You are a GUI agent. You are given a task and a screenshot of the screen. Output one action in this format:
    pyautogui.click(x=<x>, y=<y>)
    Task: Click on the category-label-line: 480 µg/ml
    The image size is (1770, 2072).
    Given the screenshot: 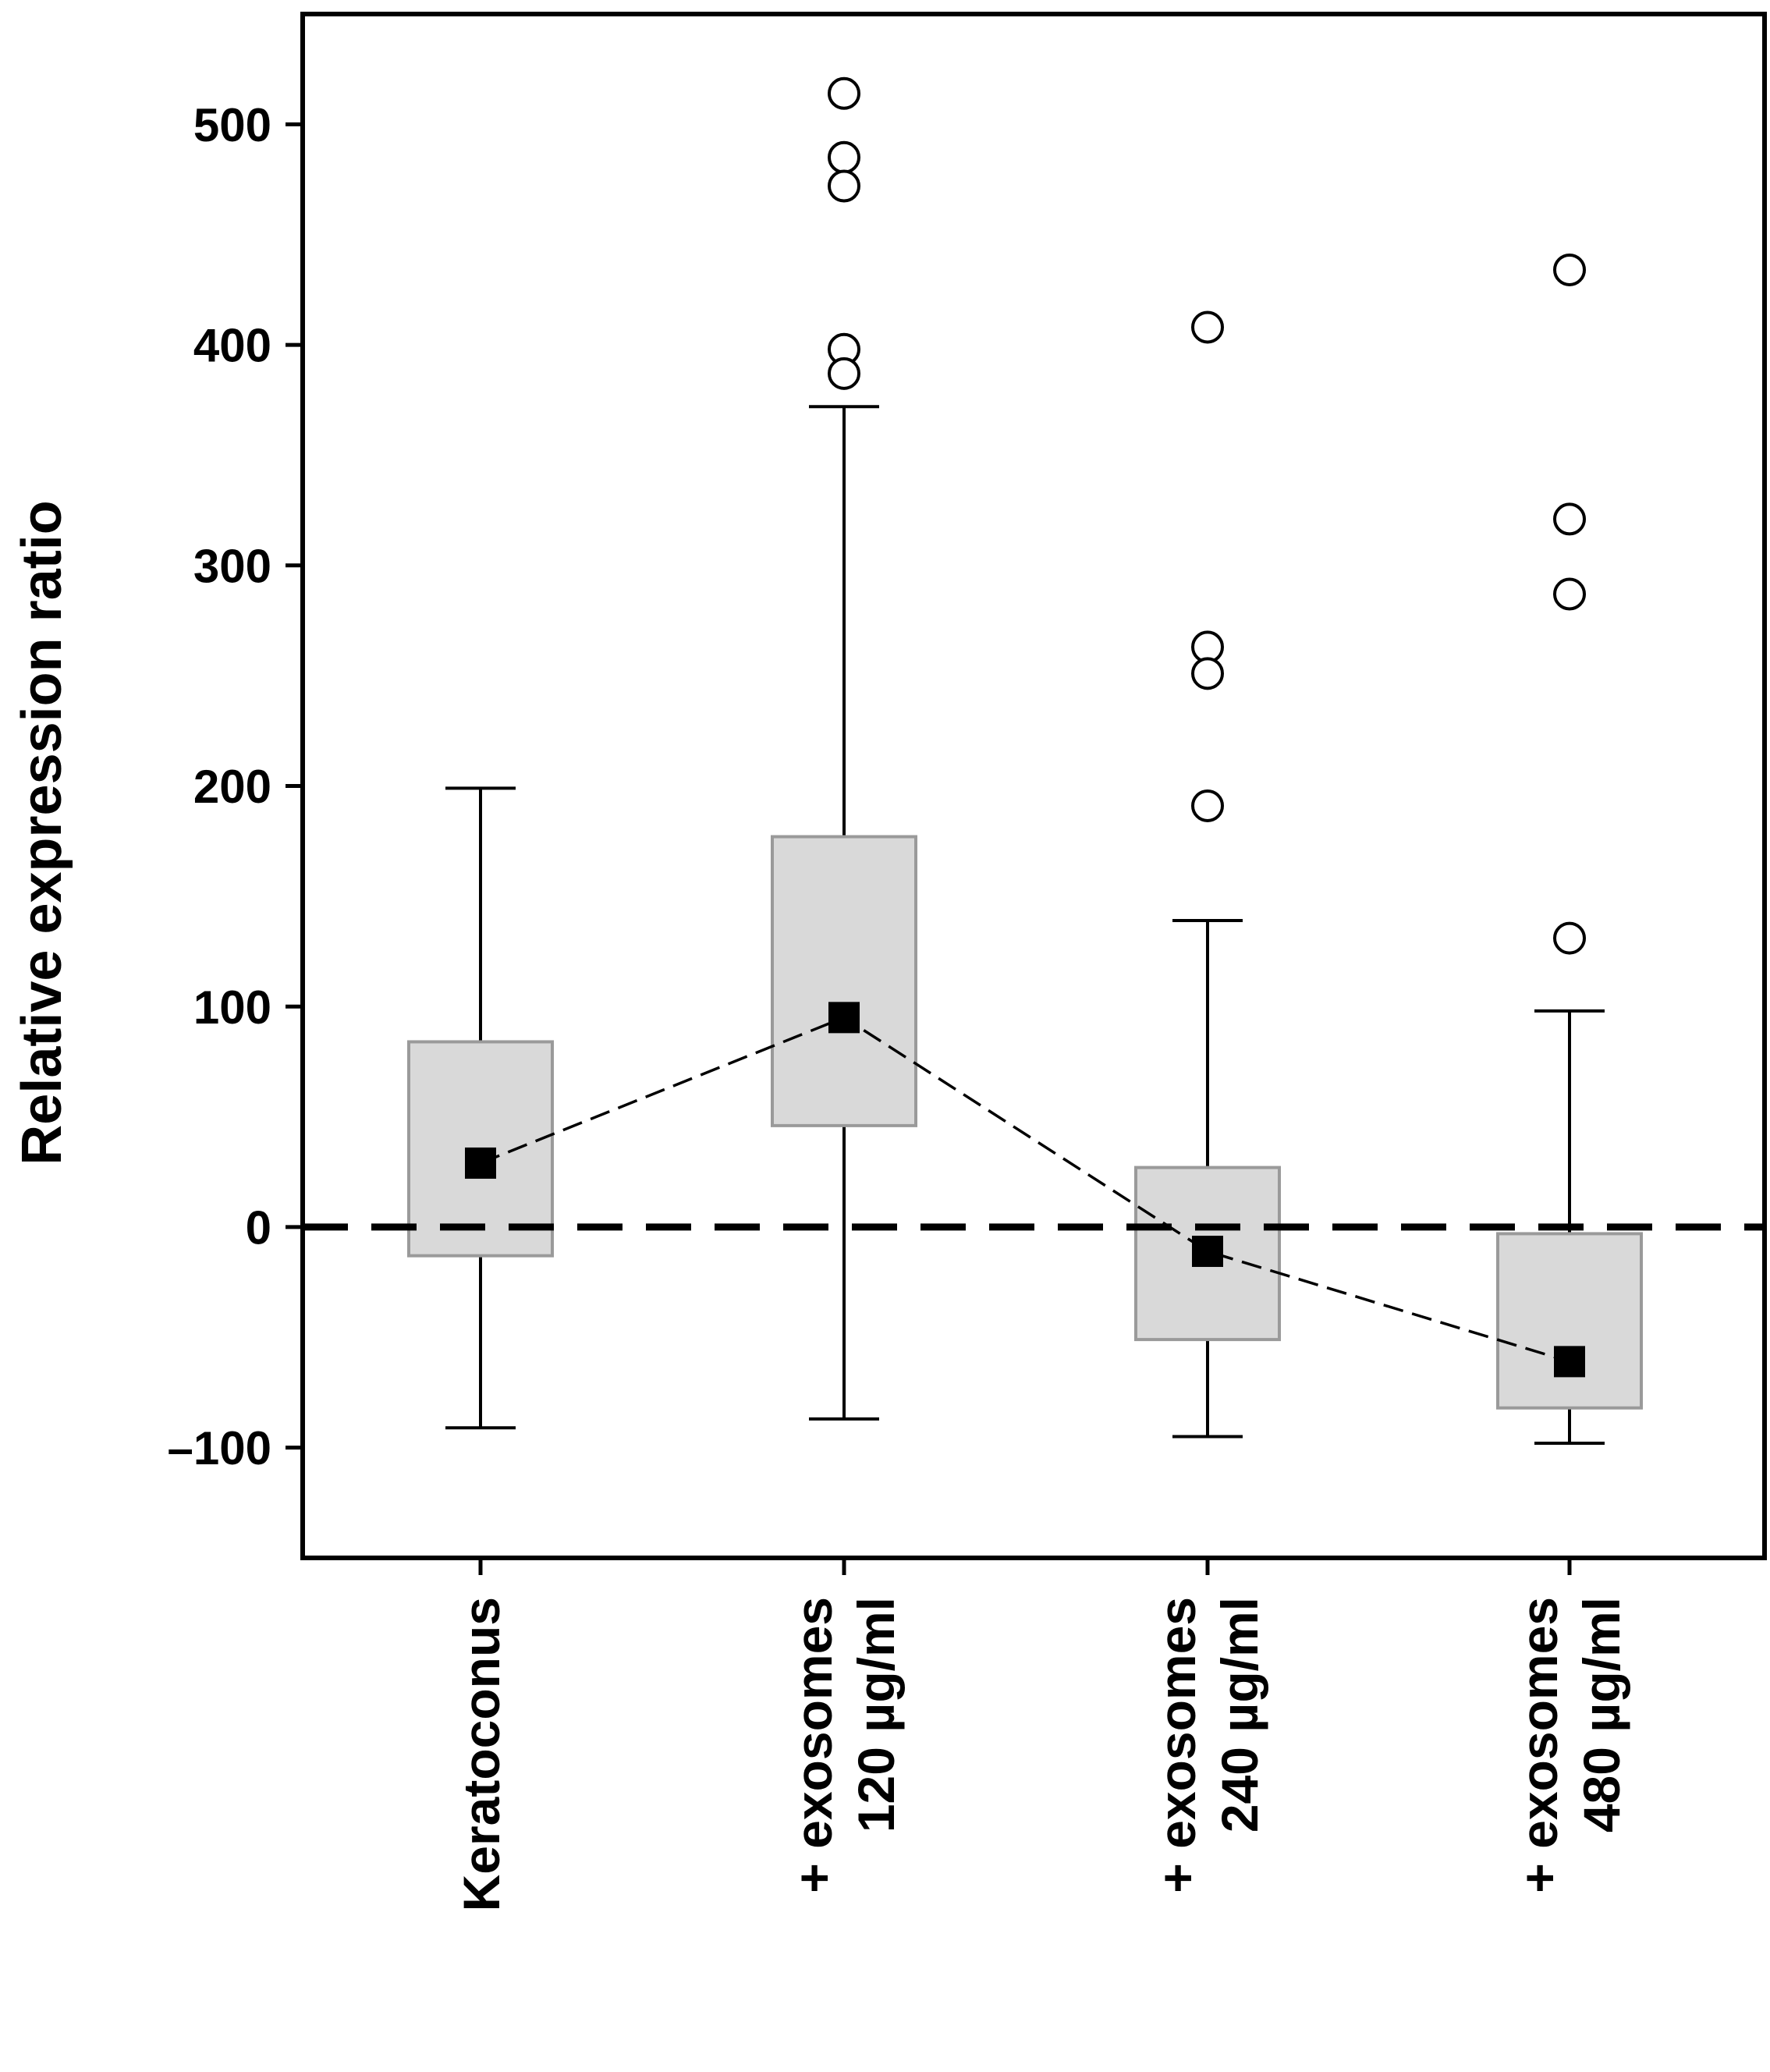 What is the action you would take?
    pyautogui.click(x=1602, y=1715)
    